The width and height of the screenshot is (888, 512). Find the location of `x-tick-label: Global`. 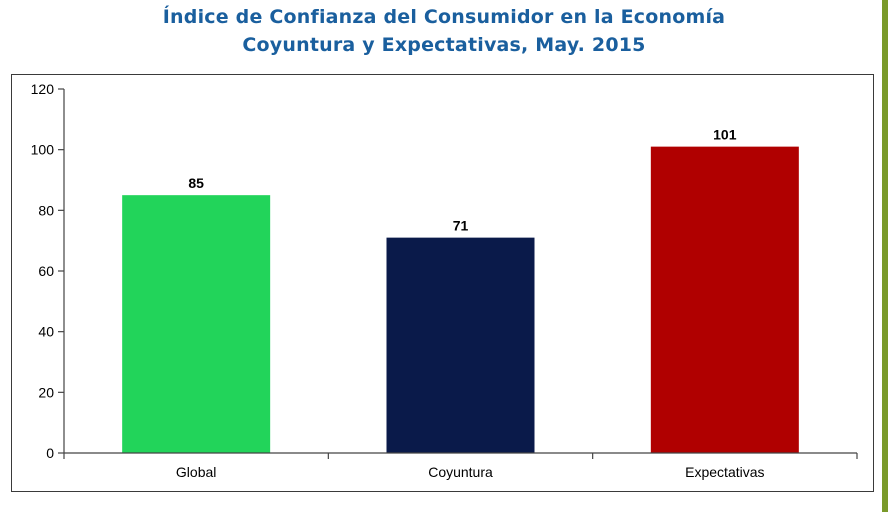

x-tick-label: Global is located at coordinates (196, 472).